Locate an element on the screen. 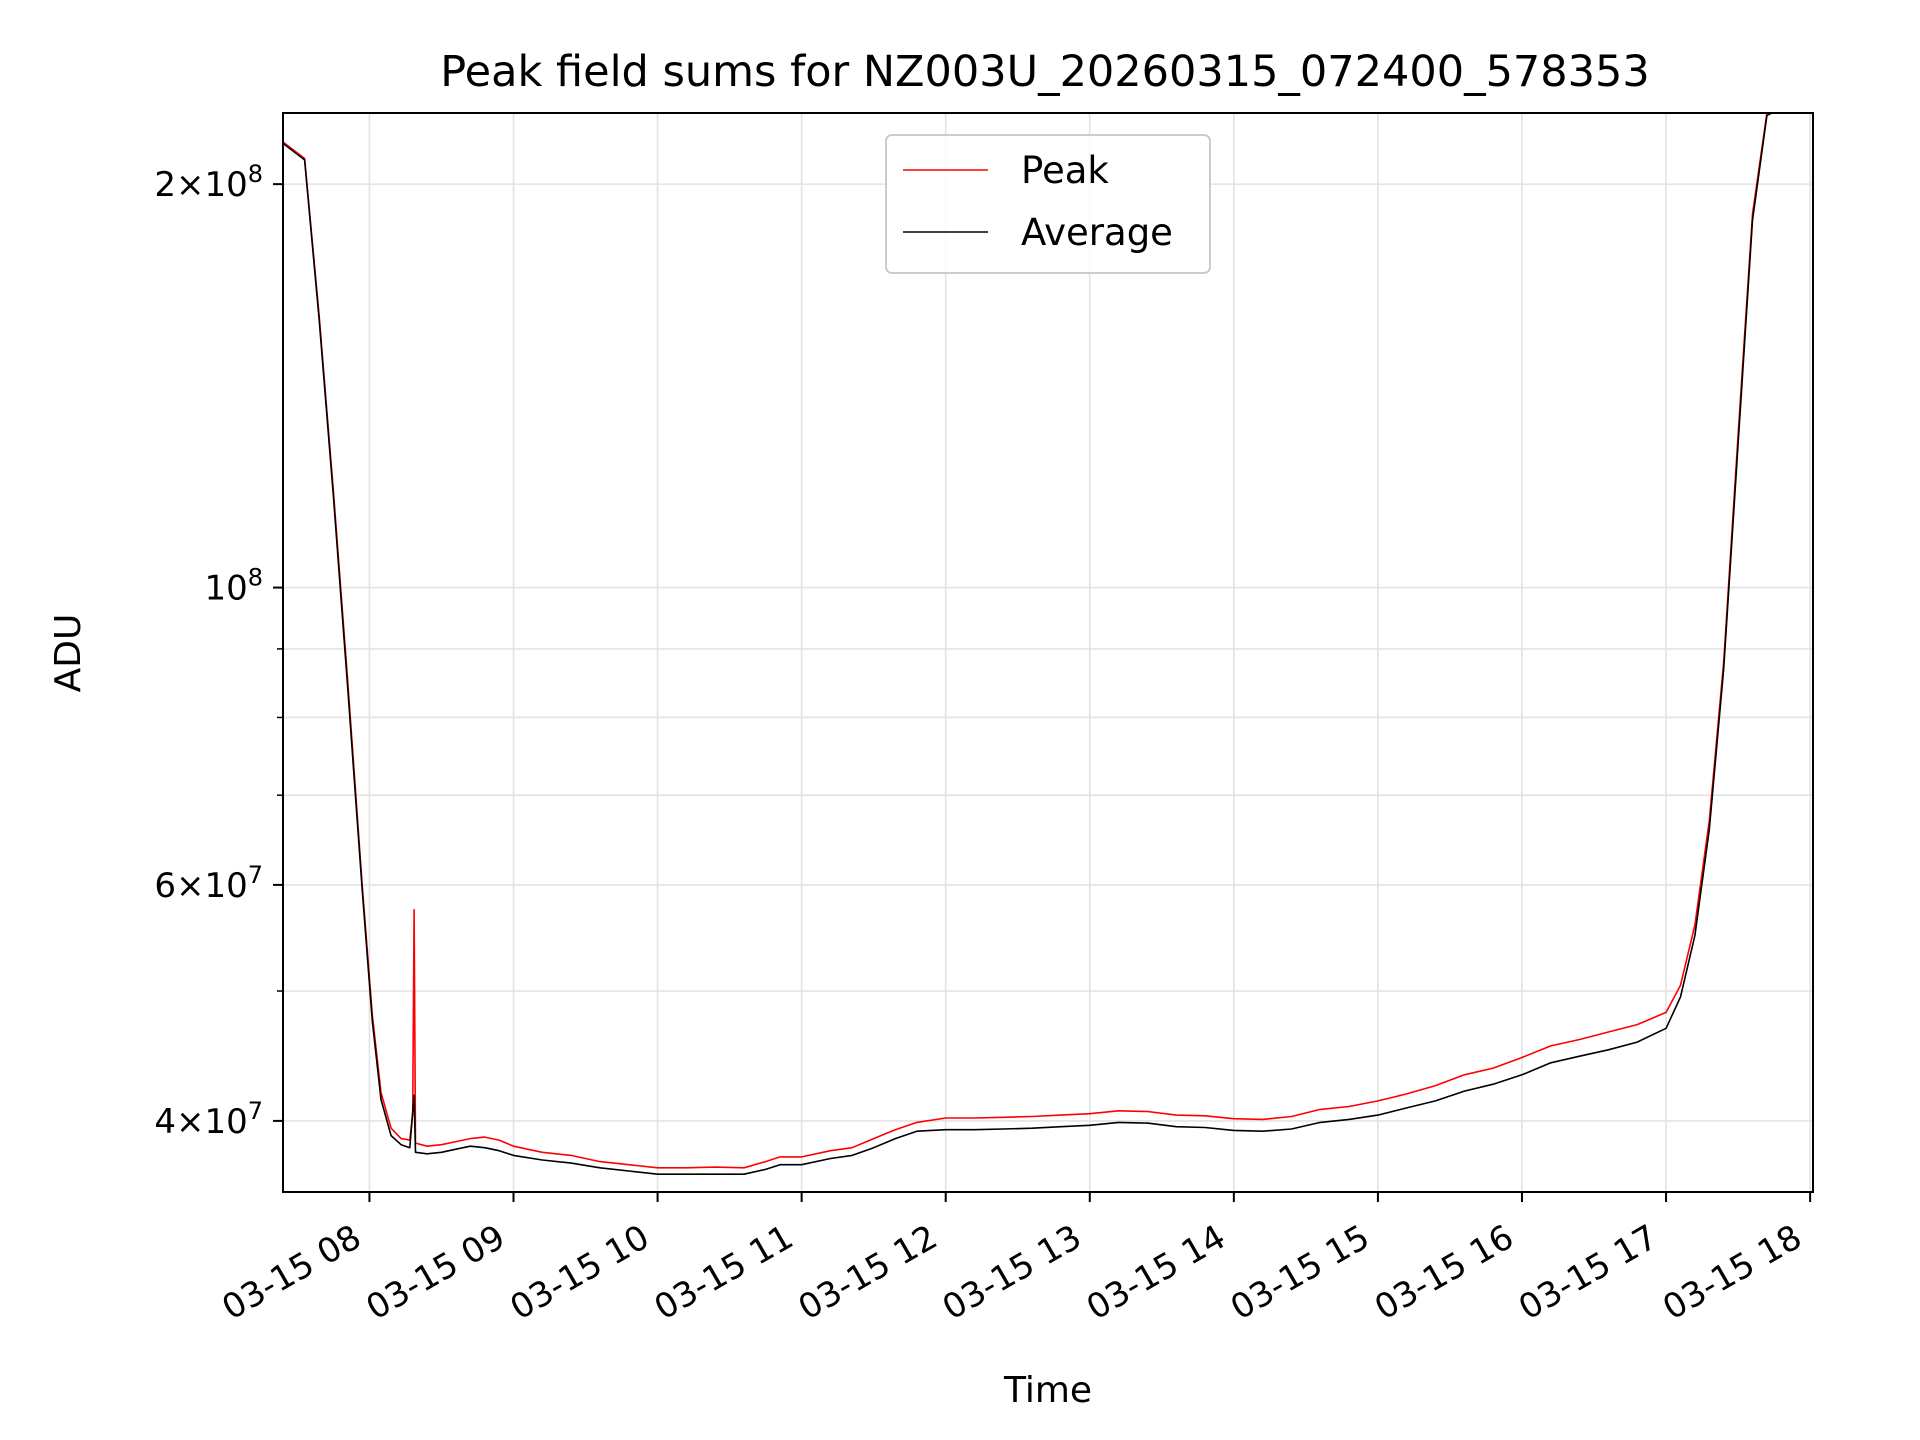 This screenshot has height=1440, width=1920. y-tick-label: 4×107 is located at coordinates (208, 1119).